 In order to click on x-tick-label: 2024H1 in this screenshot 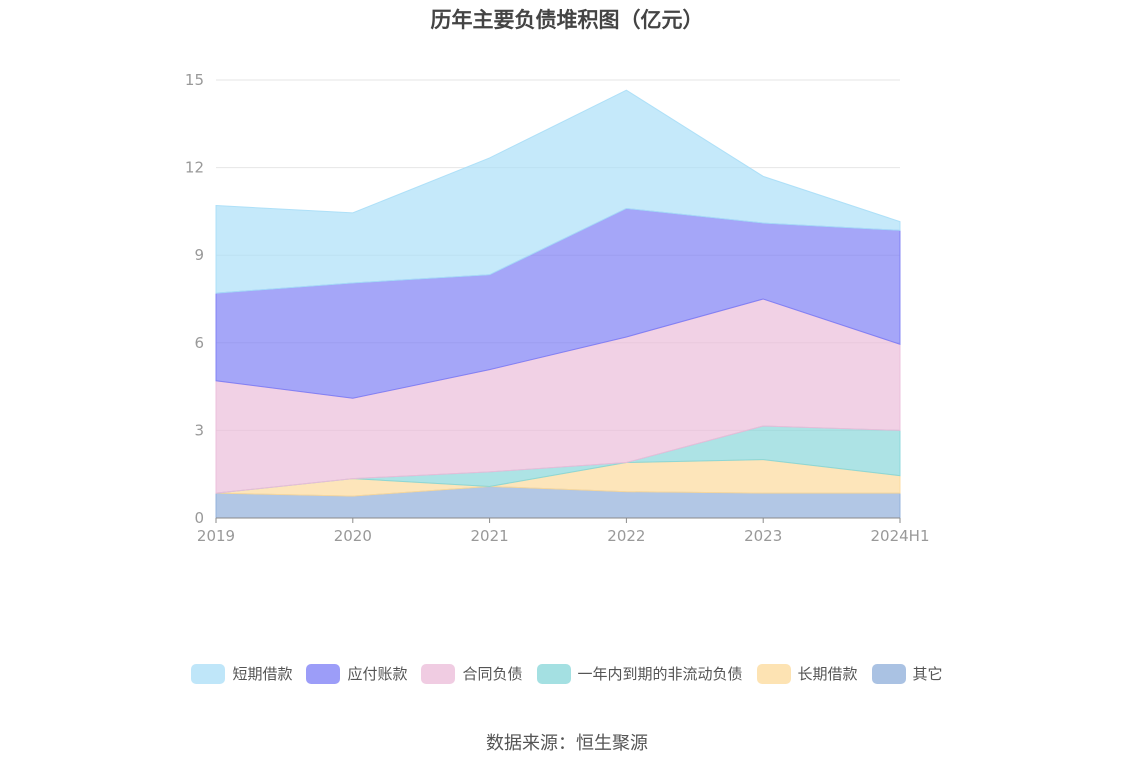, I will do `click(900, 536)`.